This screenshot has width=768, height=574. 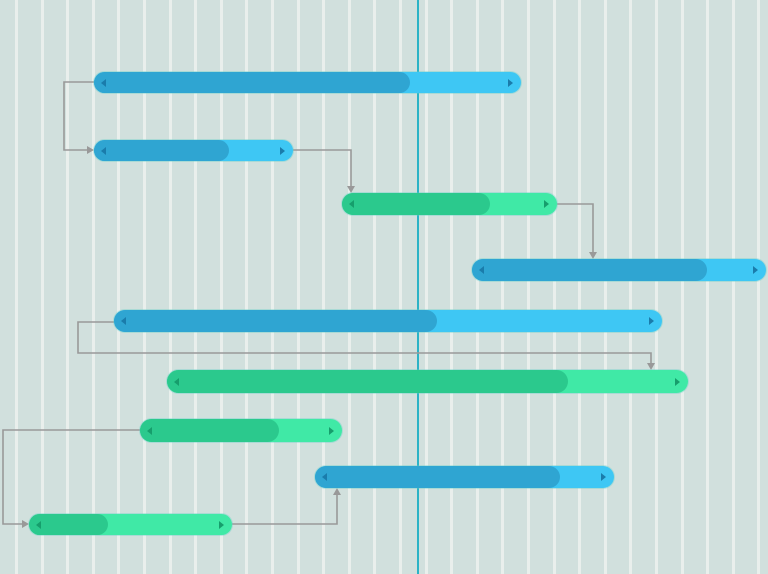 I want to click on today-marker-line, so click(x=418, y=287).